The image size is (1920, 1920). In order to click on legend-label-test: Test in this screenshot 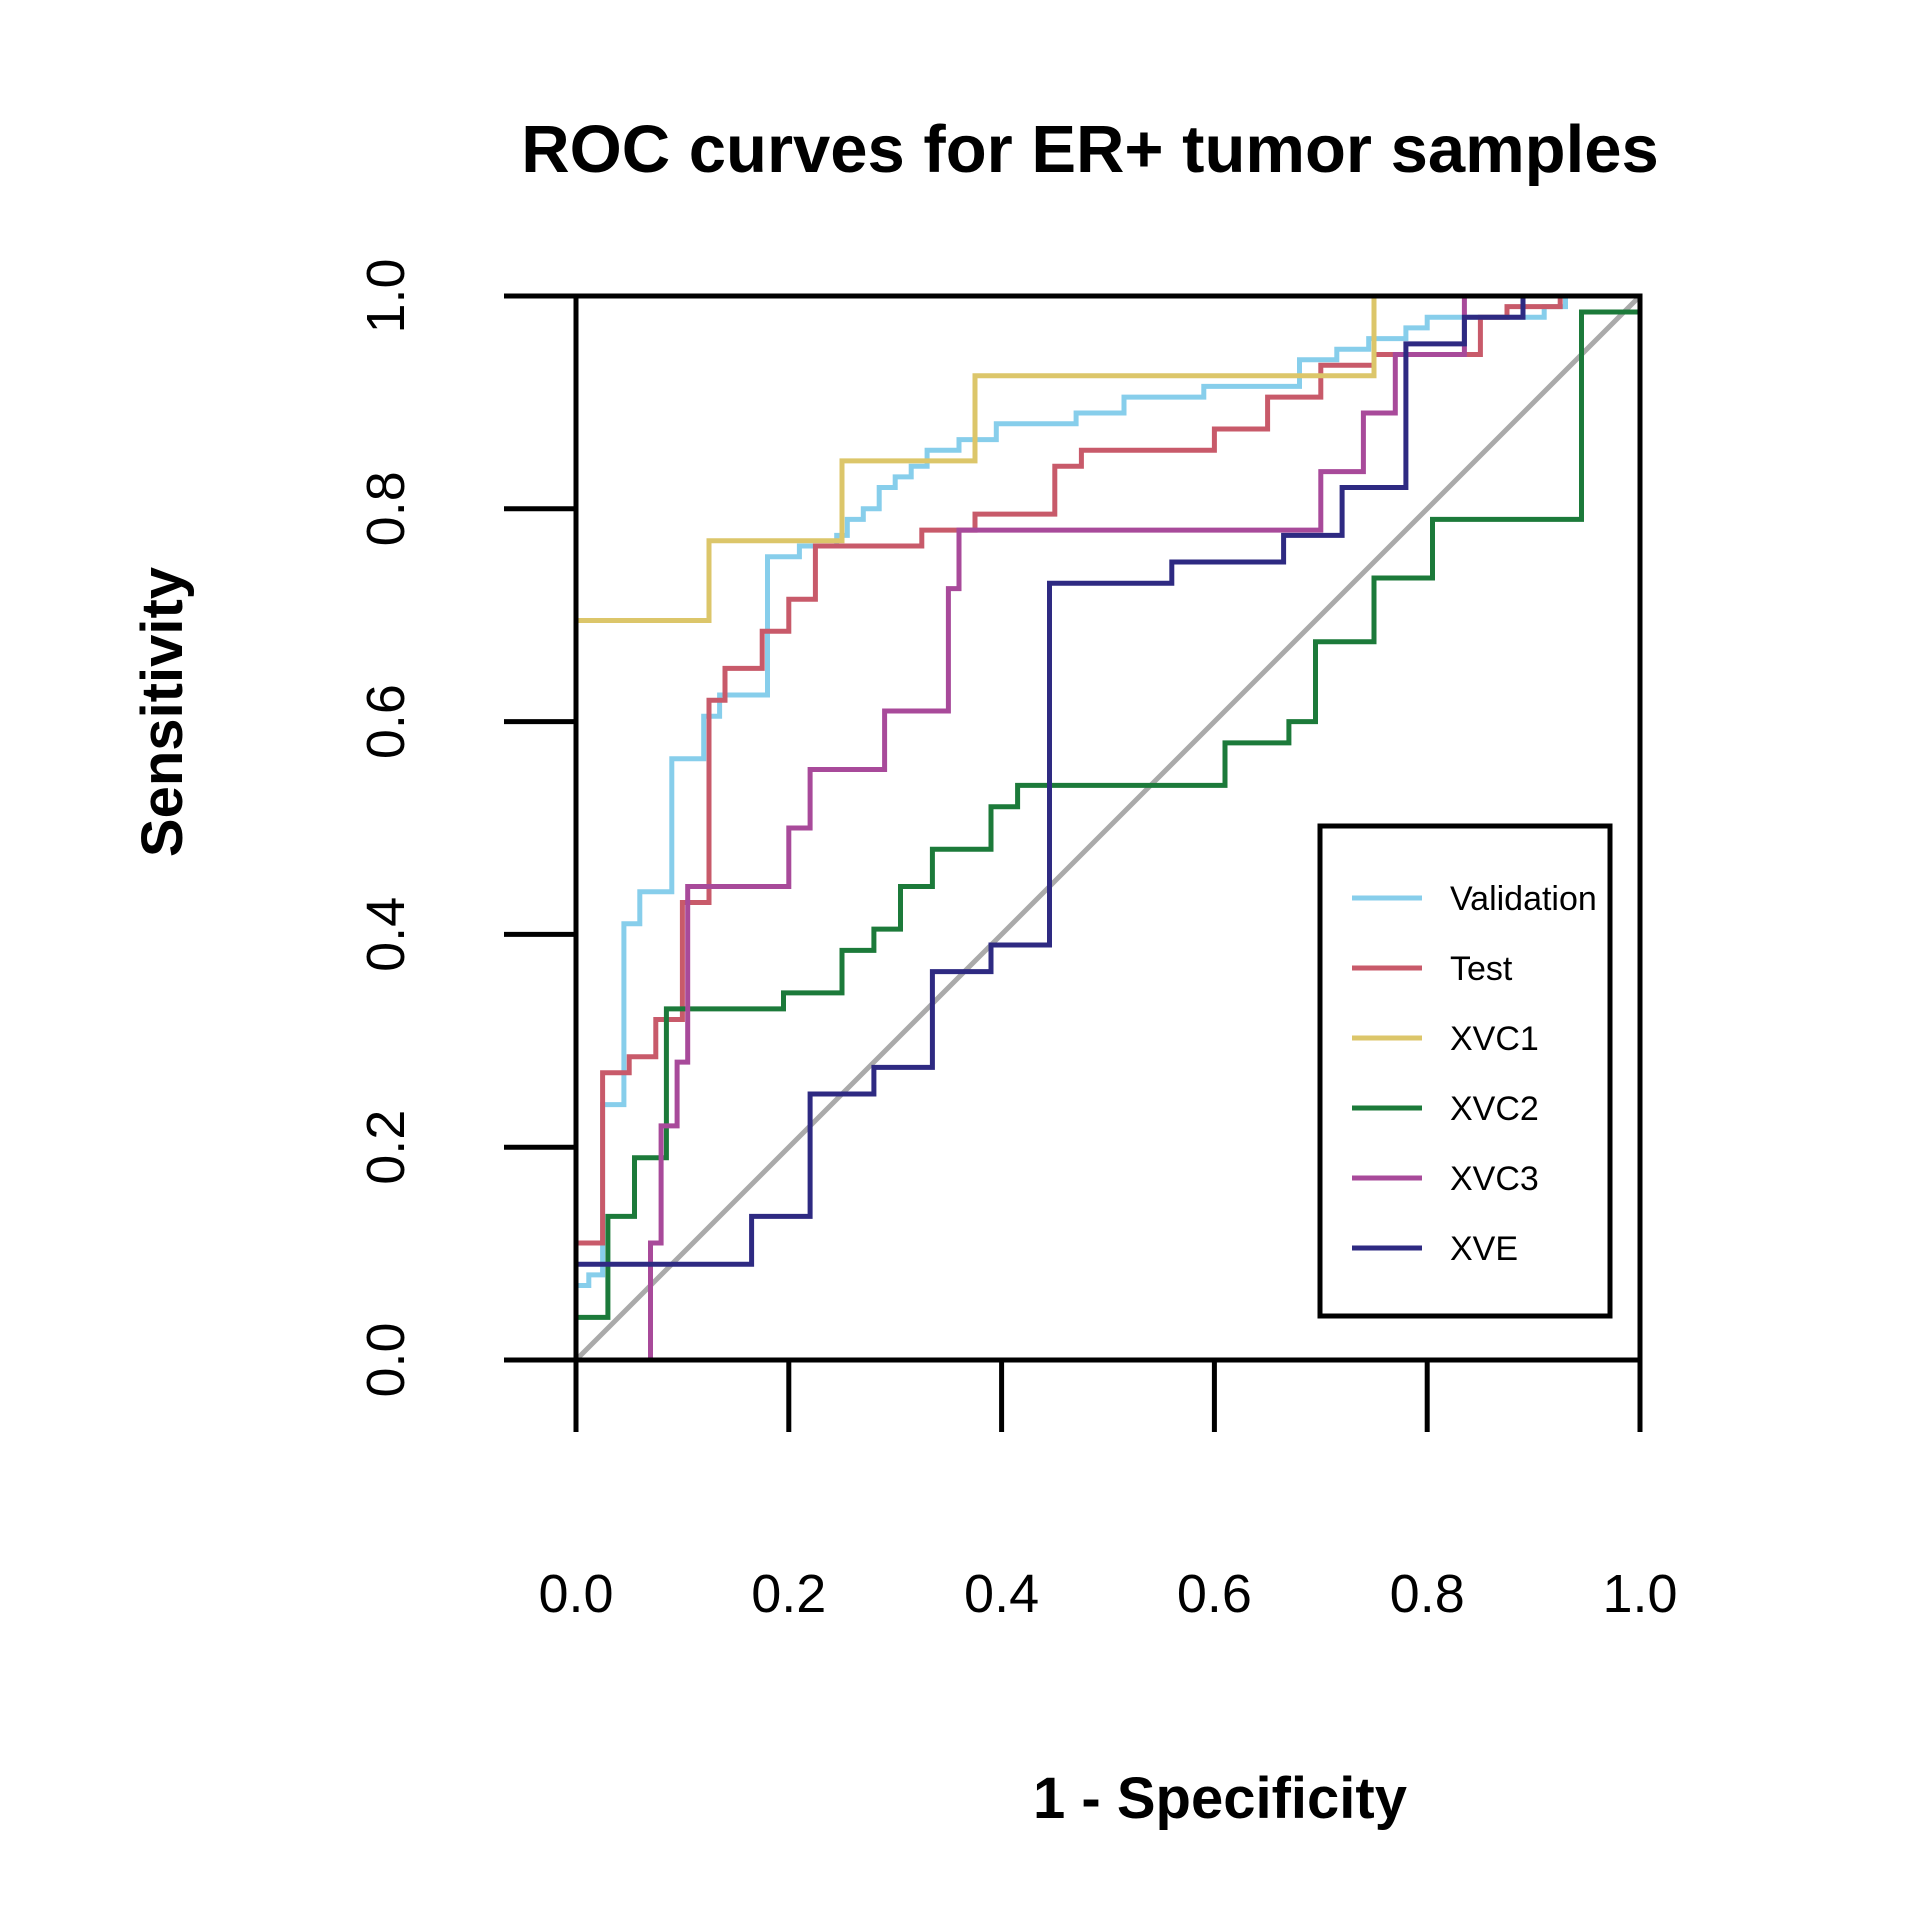, I will do `click(1481, 969)`.